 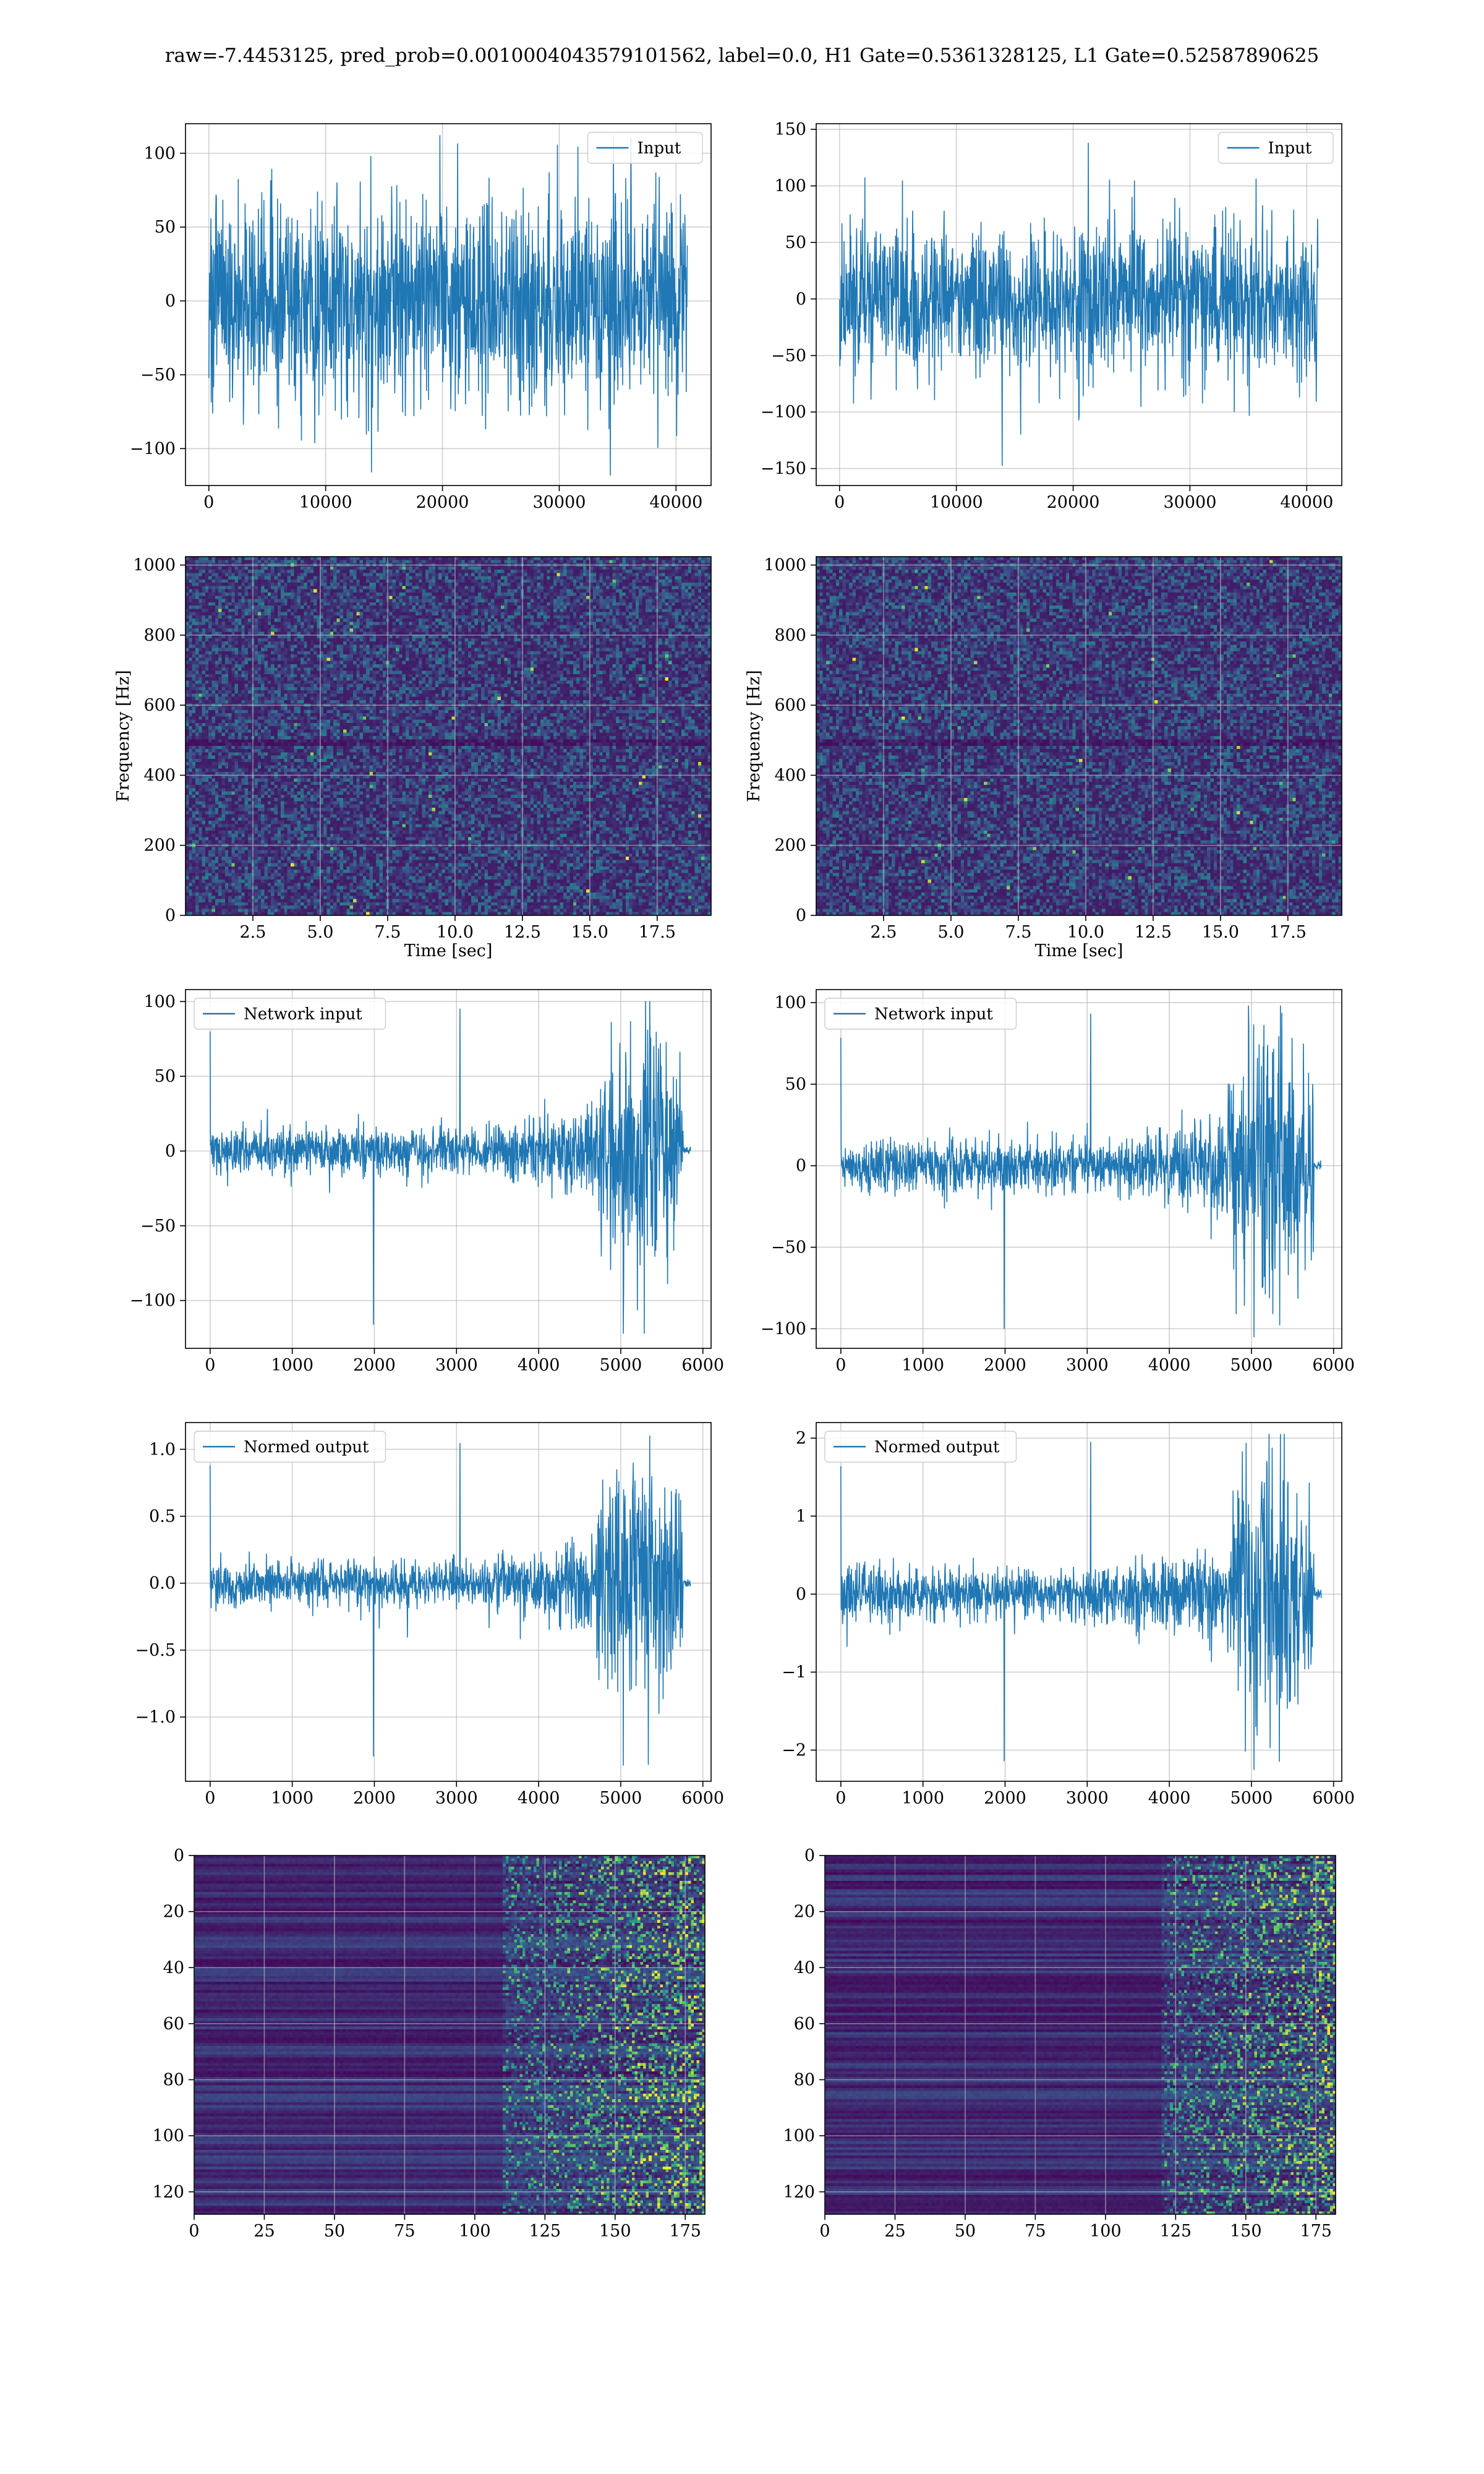 What do you see at coordinates (1169, 1798) in the screenshot?
I see `l1-normed-output-xtick-label: 4000` at bounding box center [1169, 1798].